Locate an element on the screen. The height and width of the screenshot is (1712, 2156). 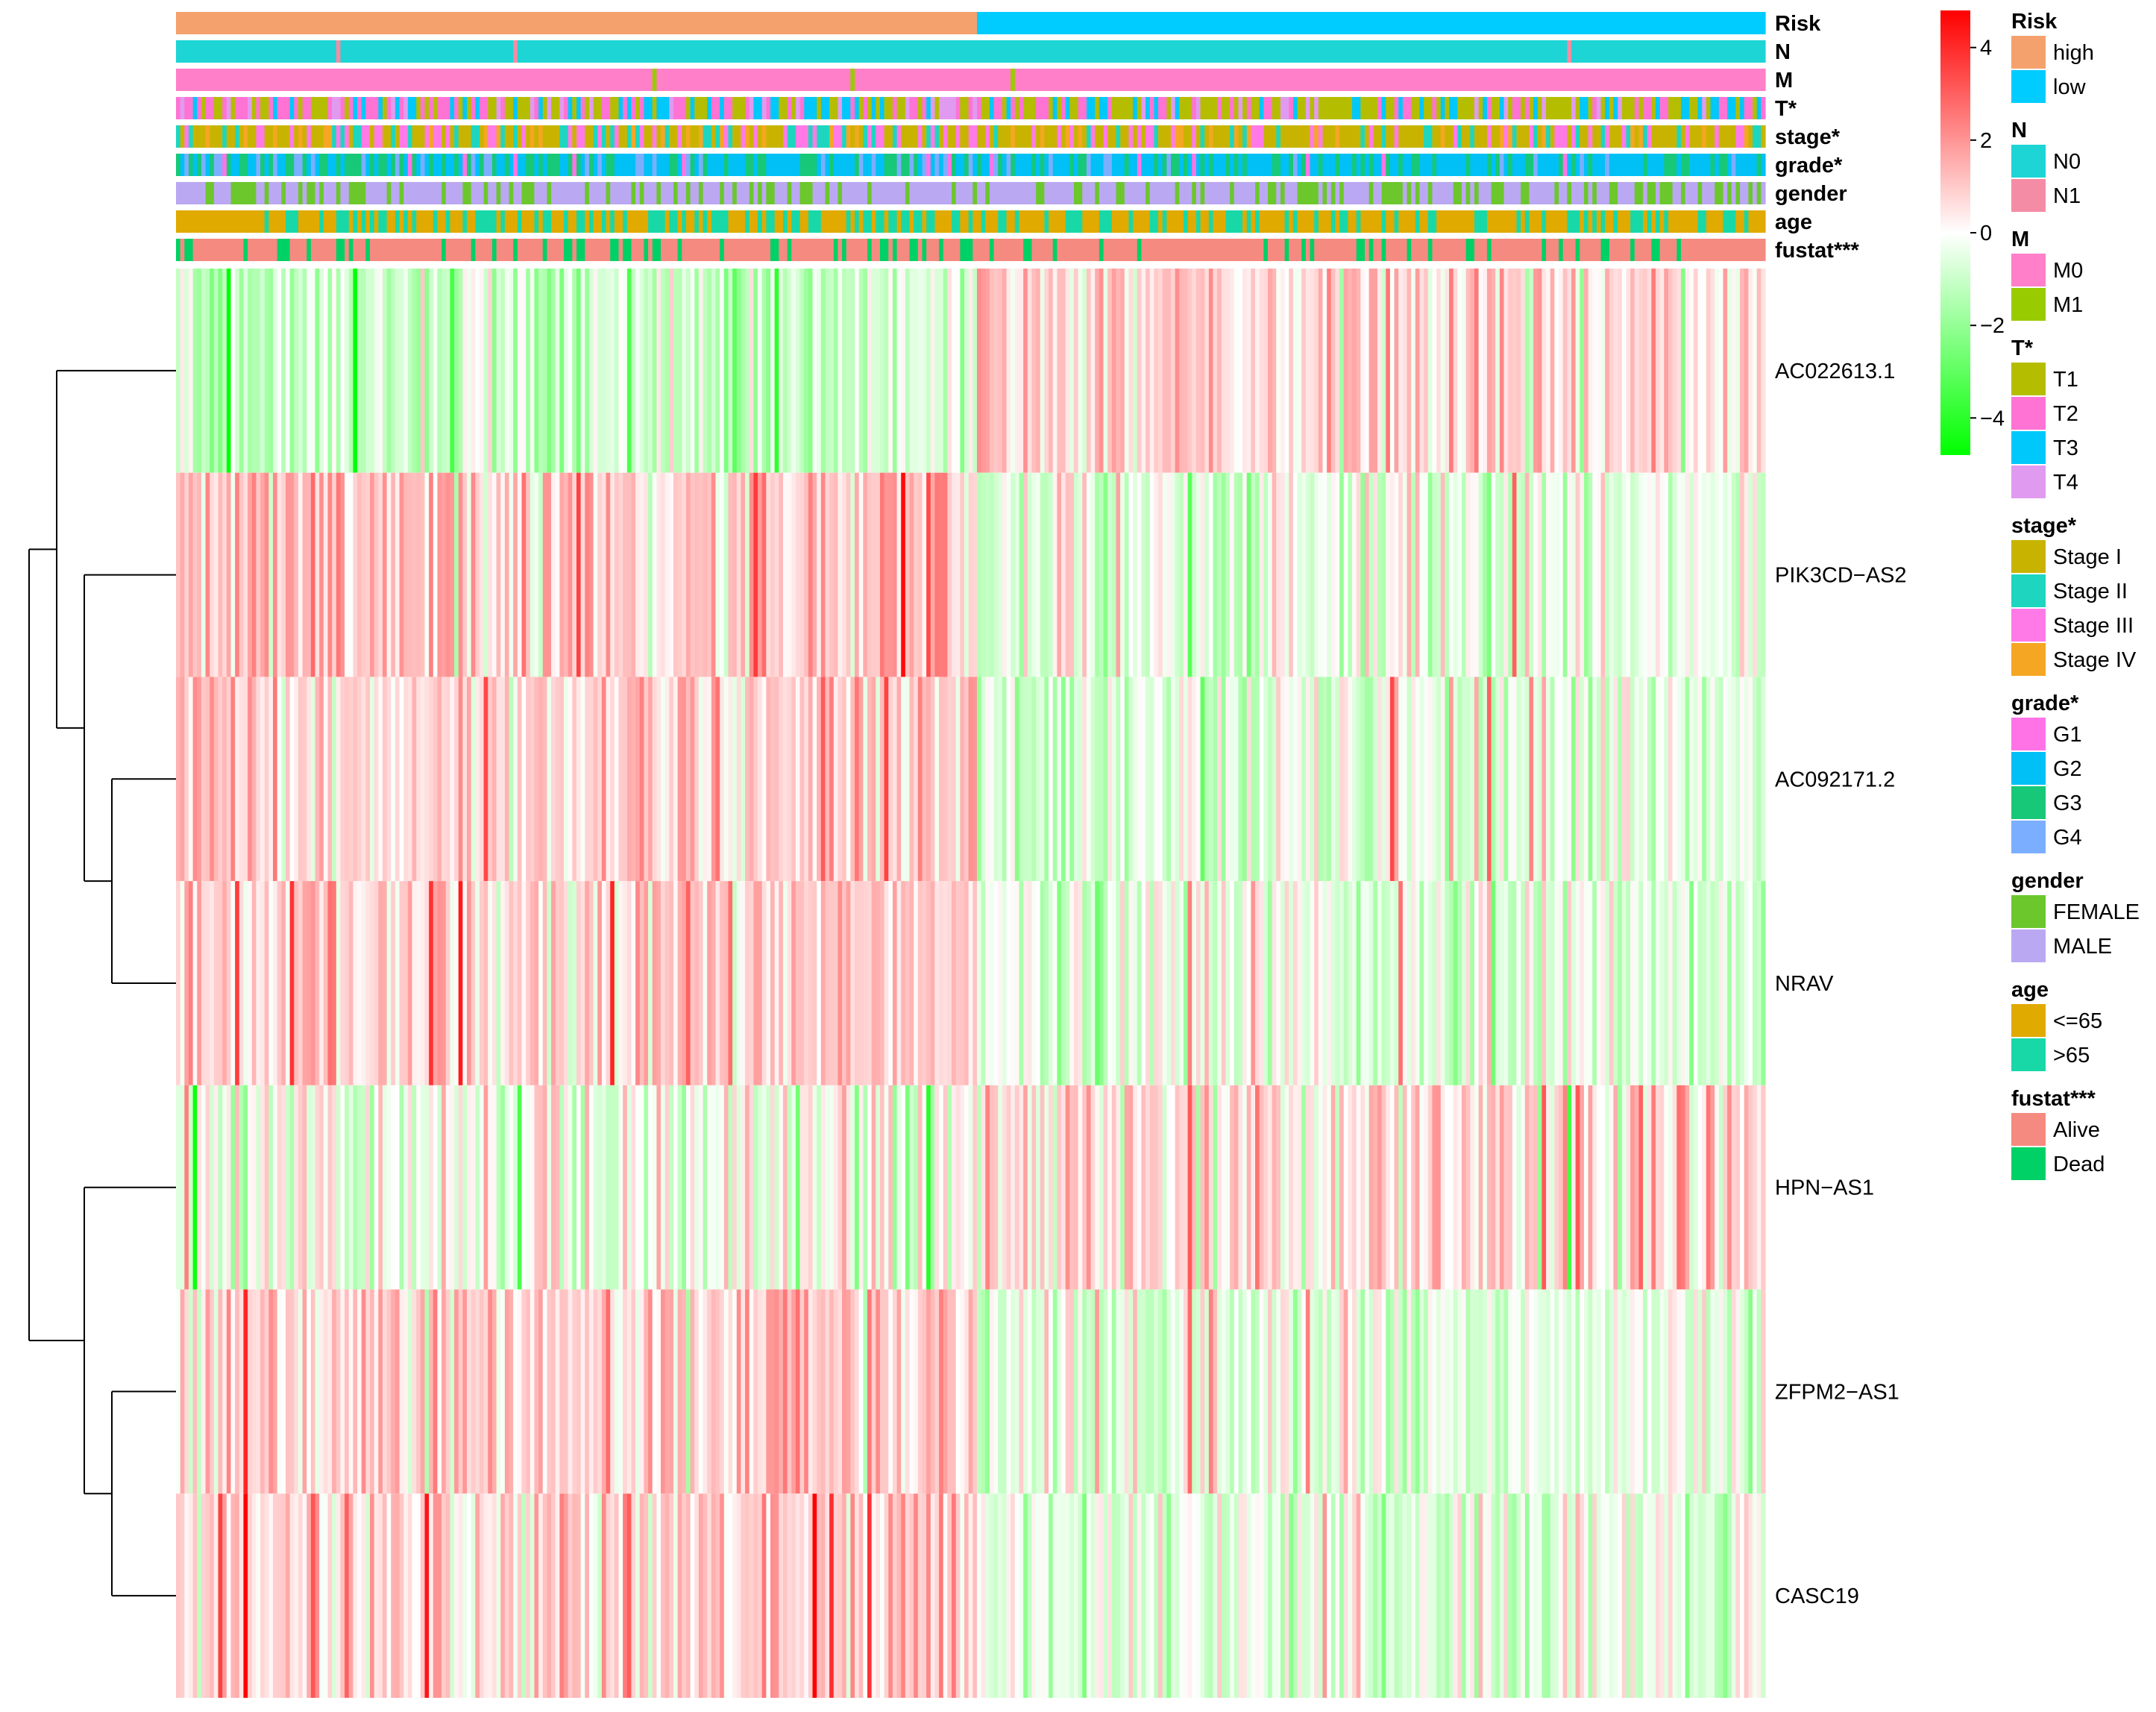
legend-swatch is located at coordinates (2028, 482).